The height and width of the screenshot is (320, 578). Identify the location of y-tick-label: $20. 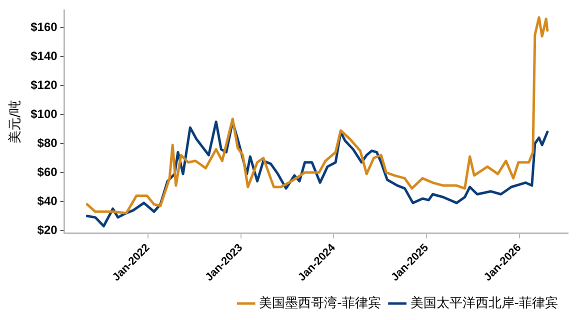
(47, 229).